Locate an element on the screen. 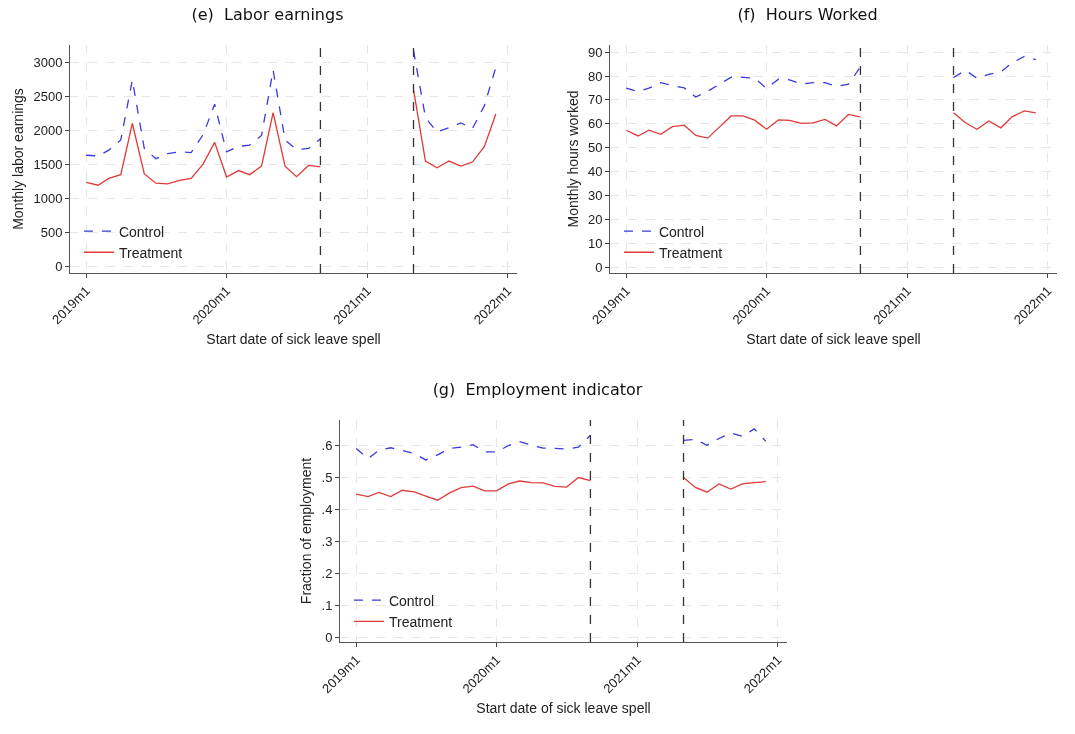 The width and height of the screenshot is (1075, 734). y-tick-label: .5 is located at coordinates (327, 478).